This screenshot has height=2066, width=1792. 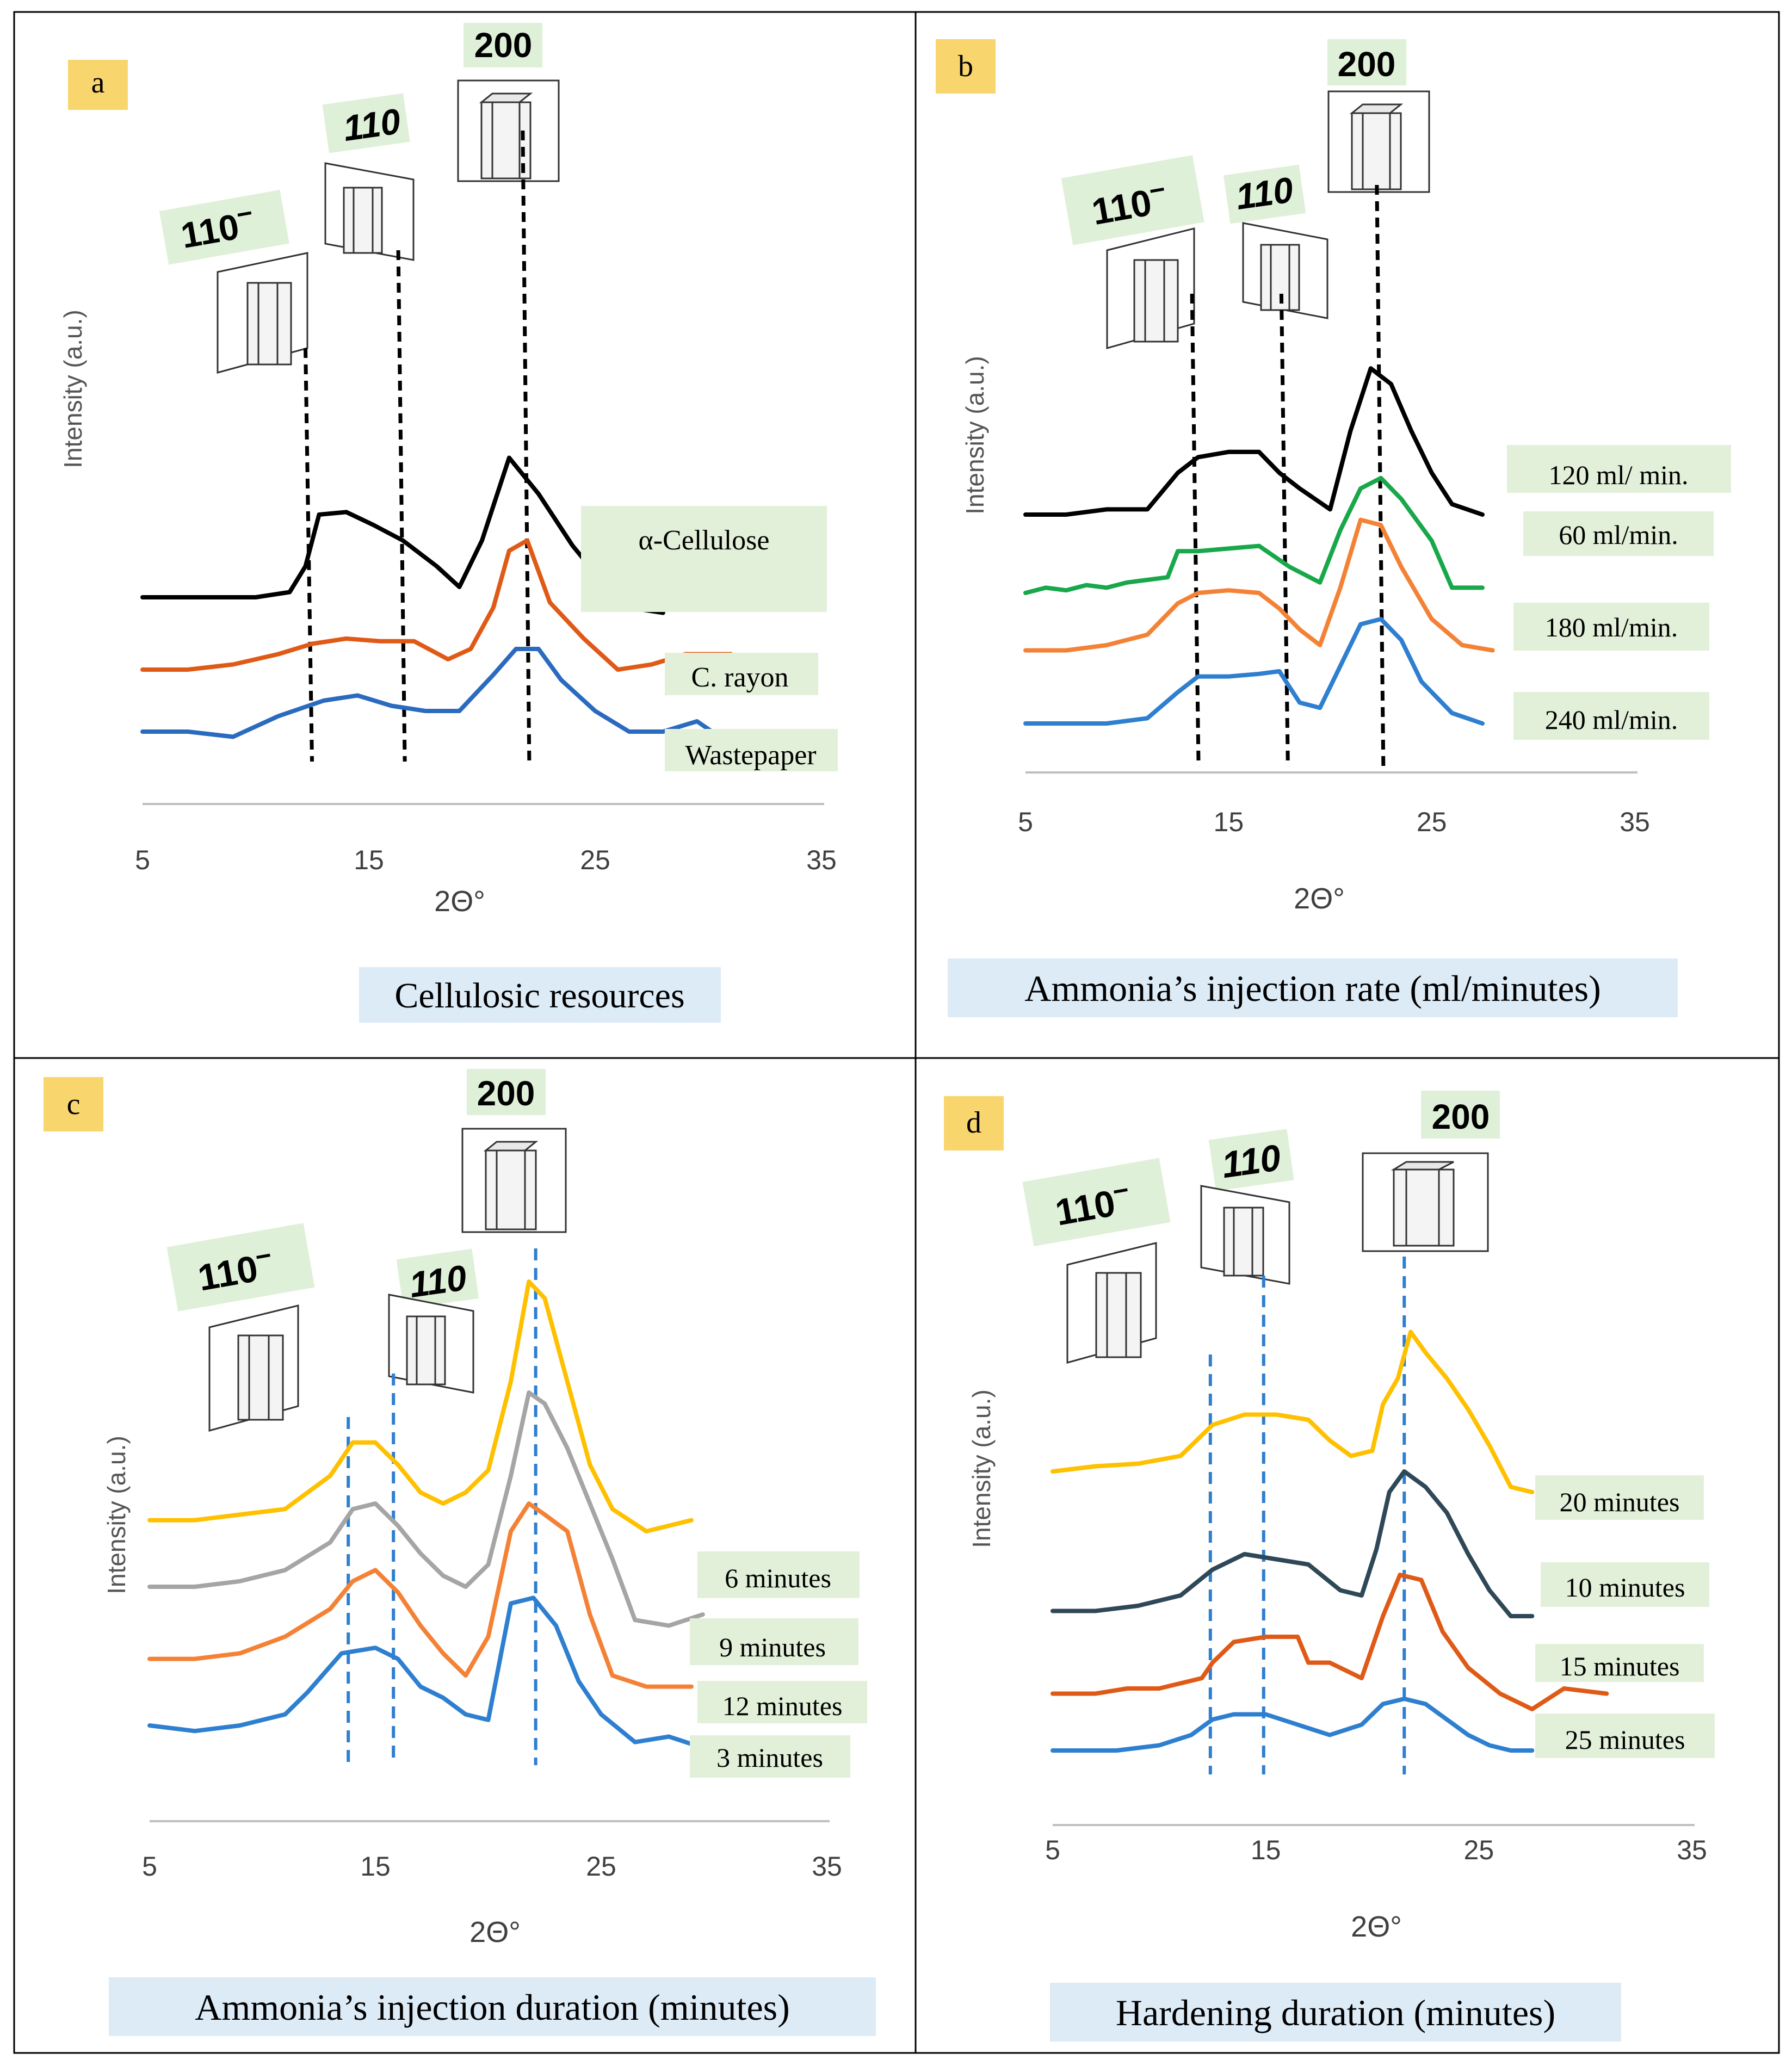 I want to click on legend-label-3: 240 ml/min., so click(x=1611, y=720).